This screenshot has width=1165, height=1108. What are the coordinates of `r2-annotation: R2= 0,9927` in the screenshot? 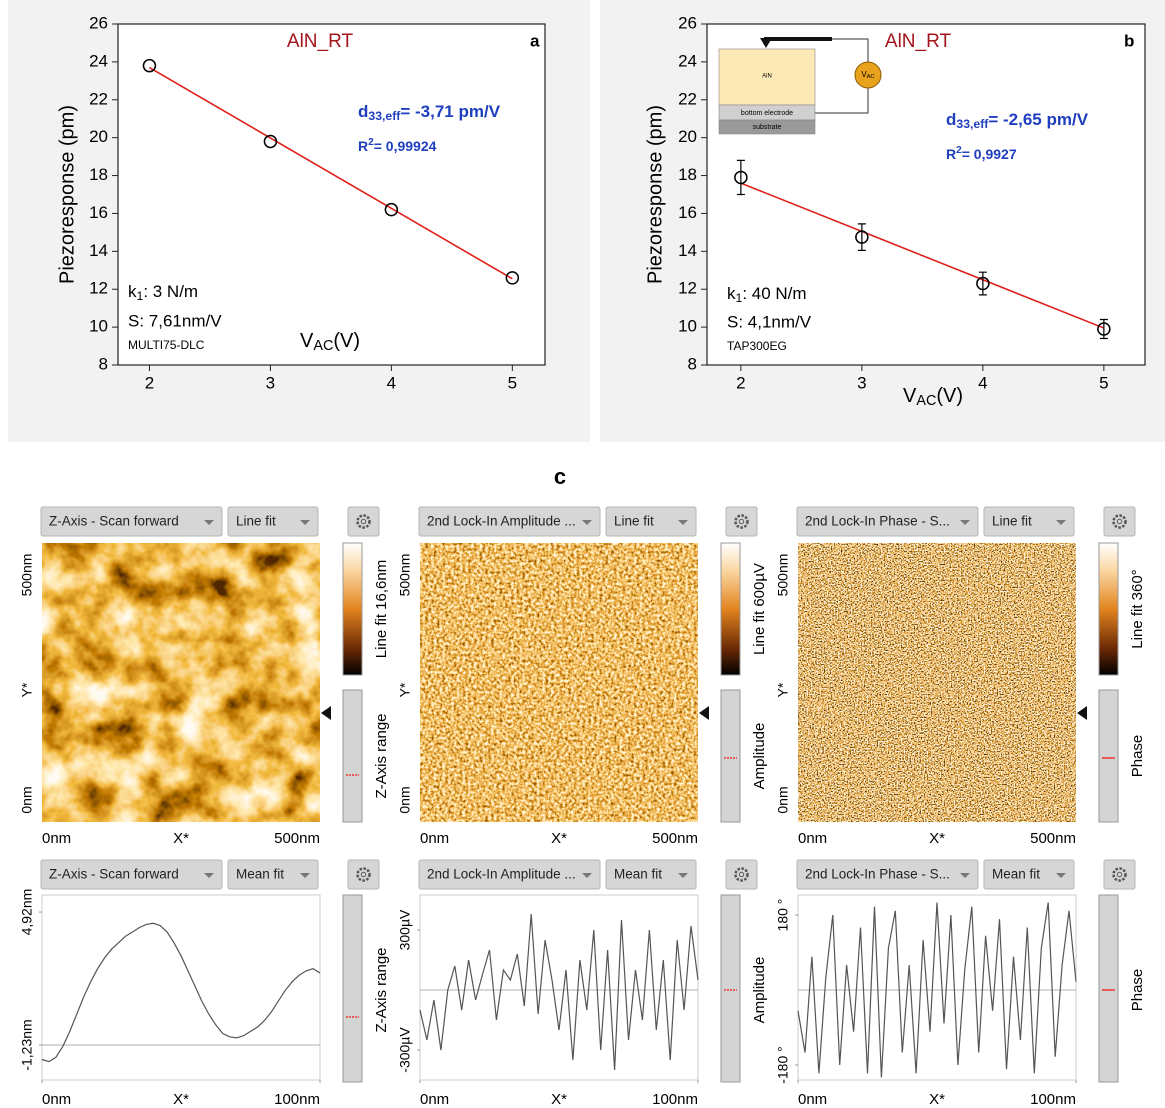 It's located at (981, 153).